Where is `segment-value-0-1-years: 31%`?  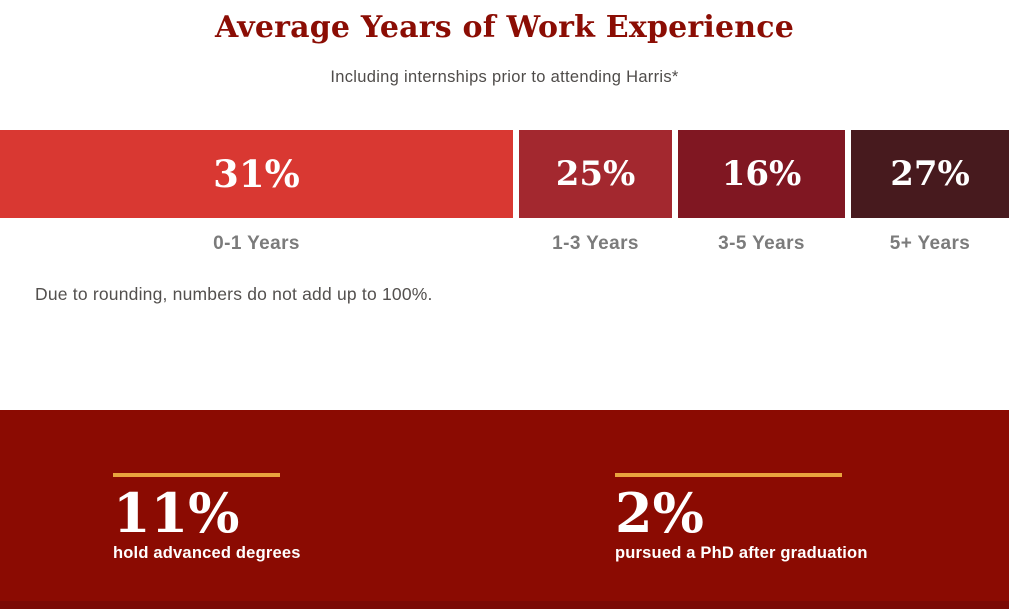 segment-value-0-1-years: 31% is located at coordinates (256, 174).